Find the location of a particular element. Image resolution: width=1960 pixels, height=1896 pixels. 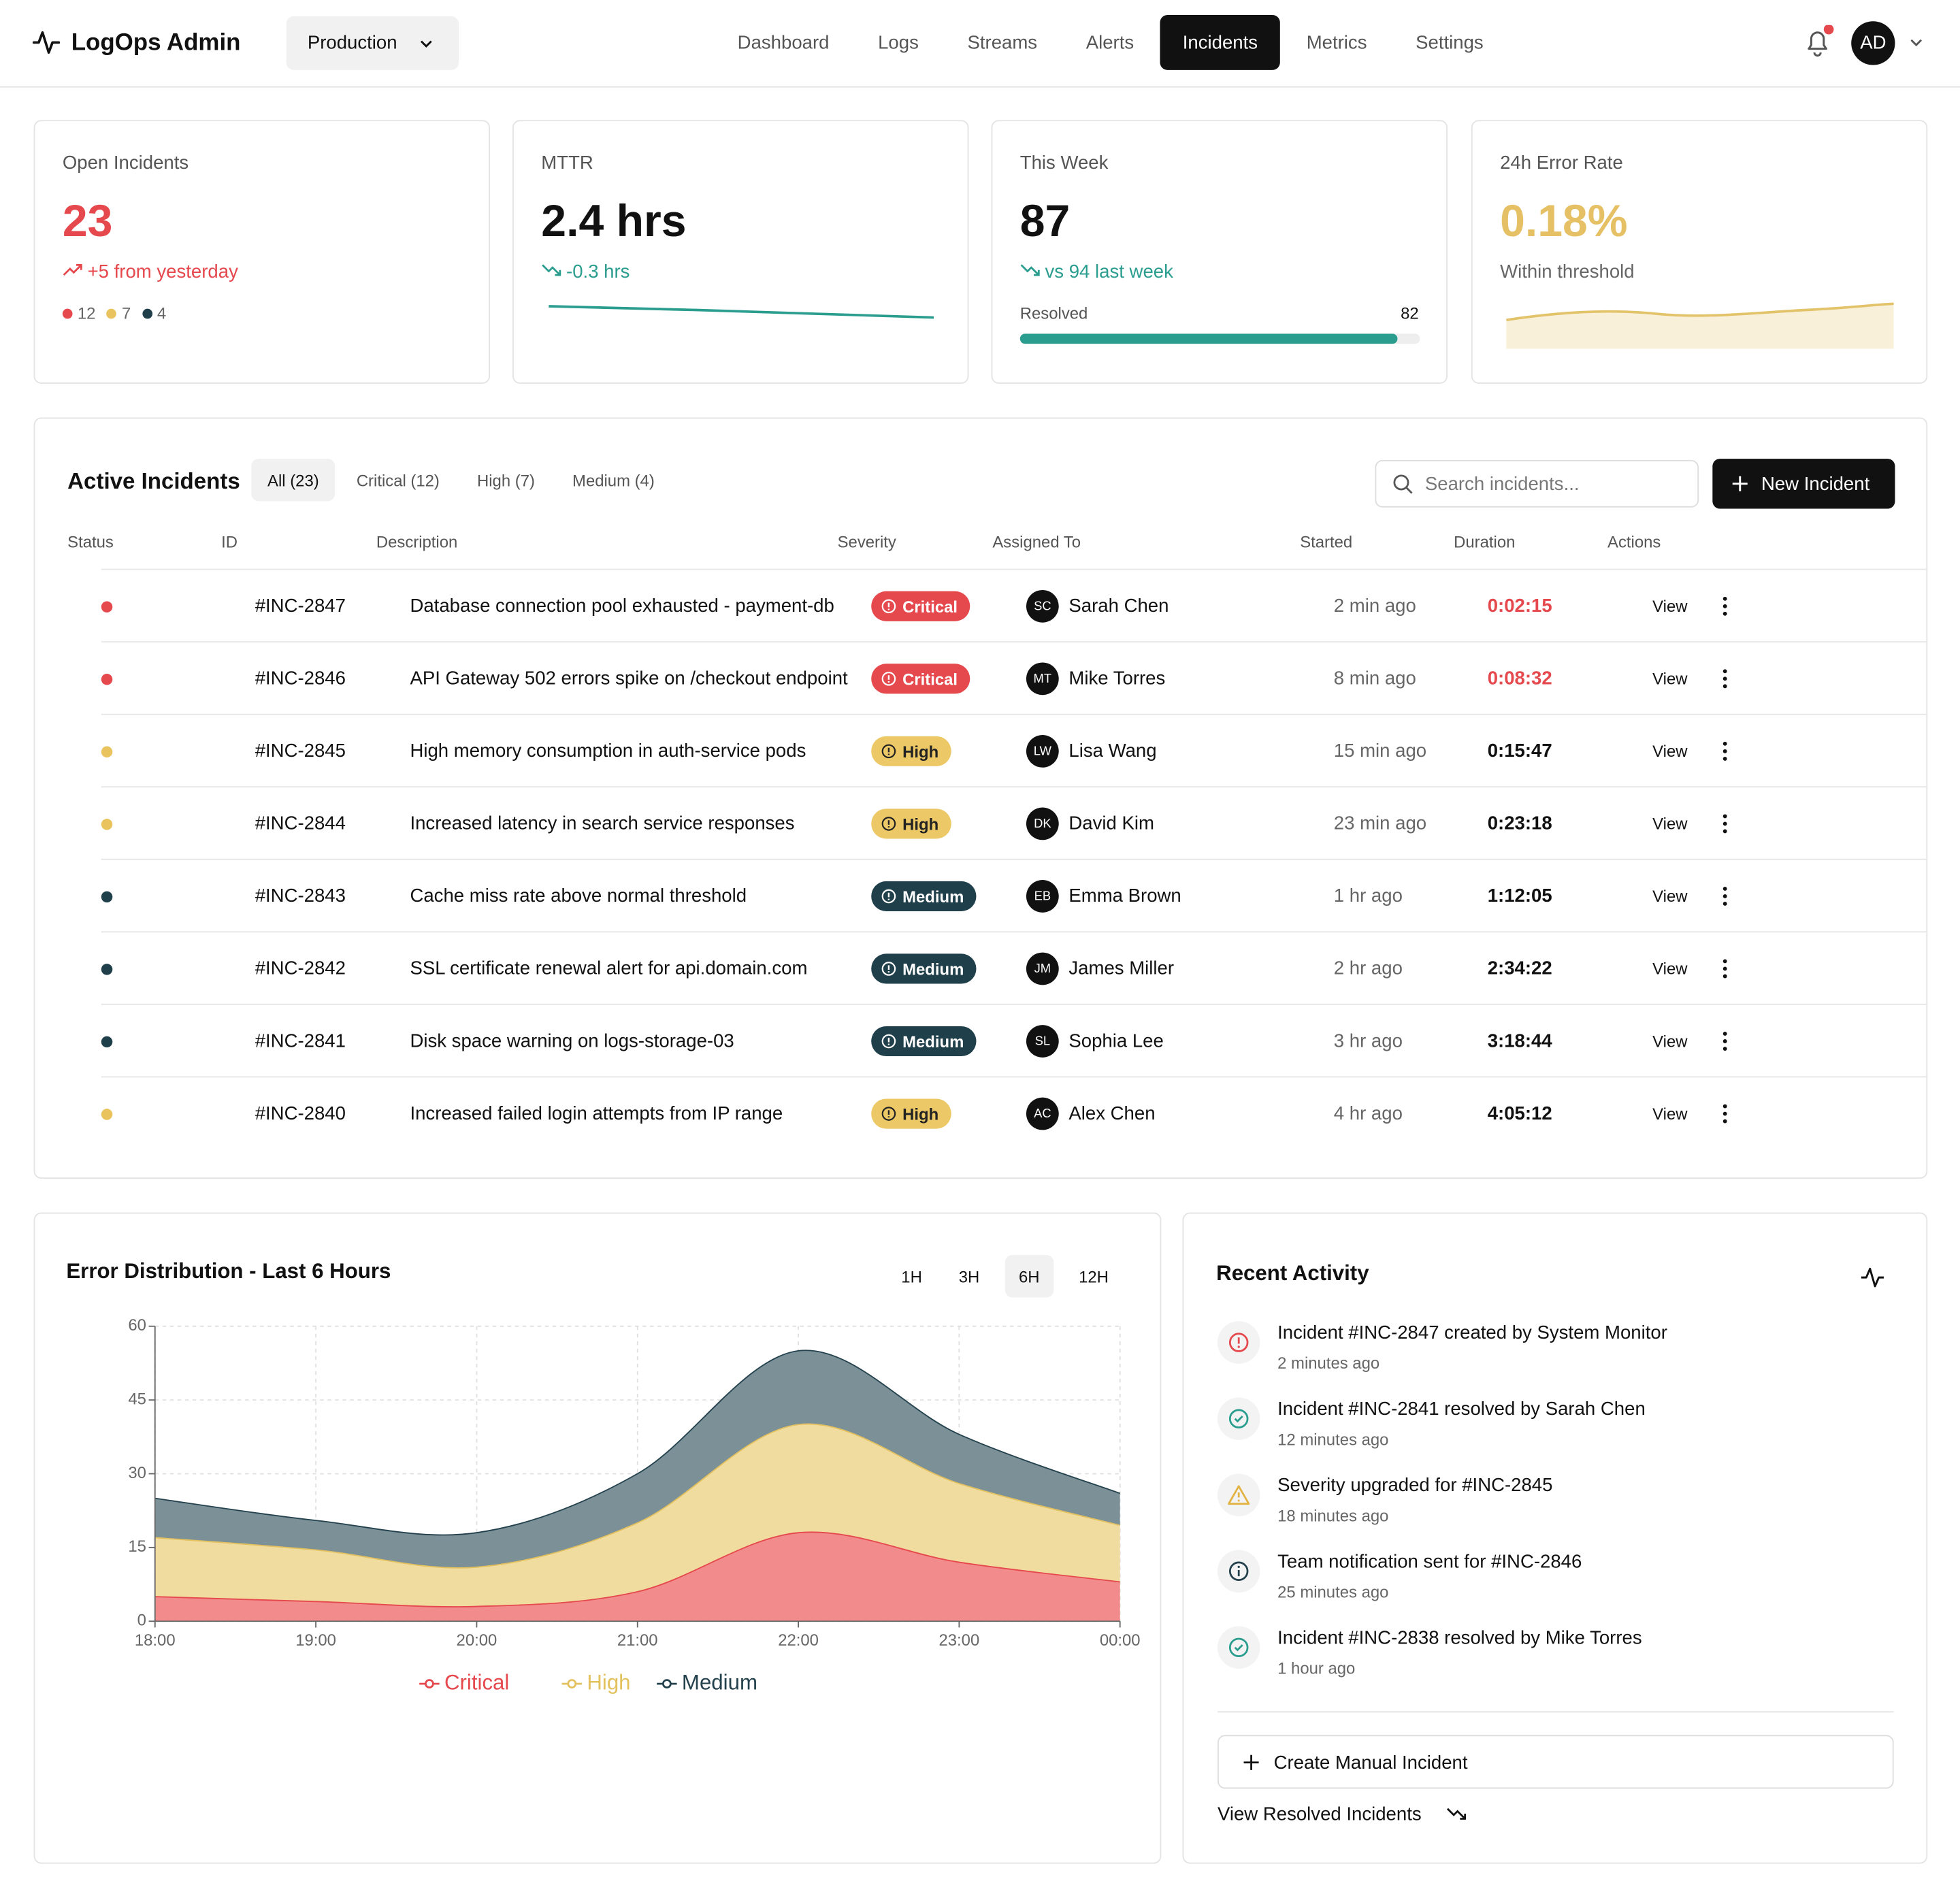

incident-id: #INC-2844 is located at coordinates (301, 824).